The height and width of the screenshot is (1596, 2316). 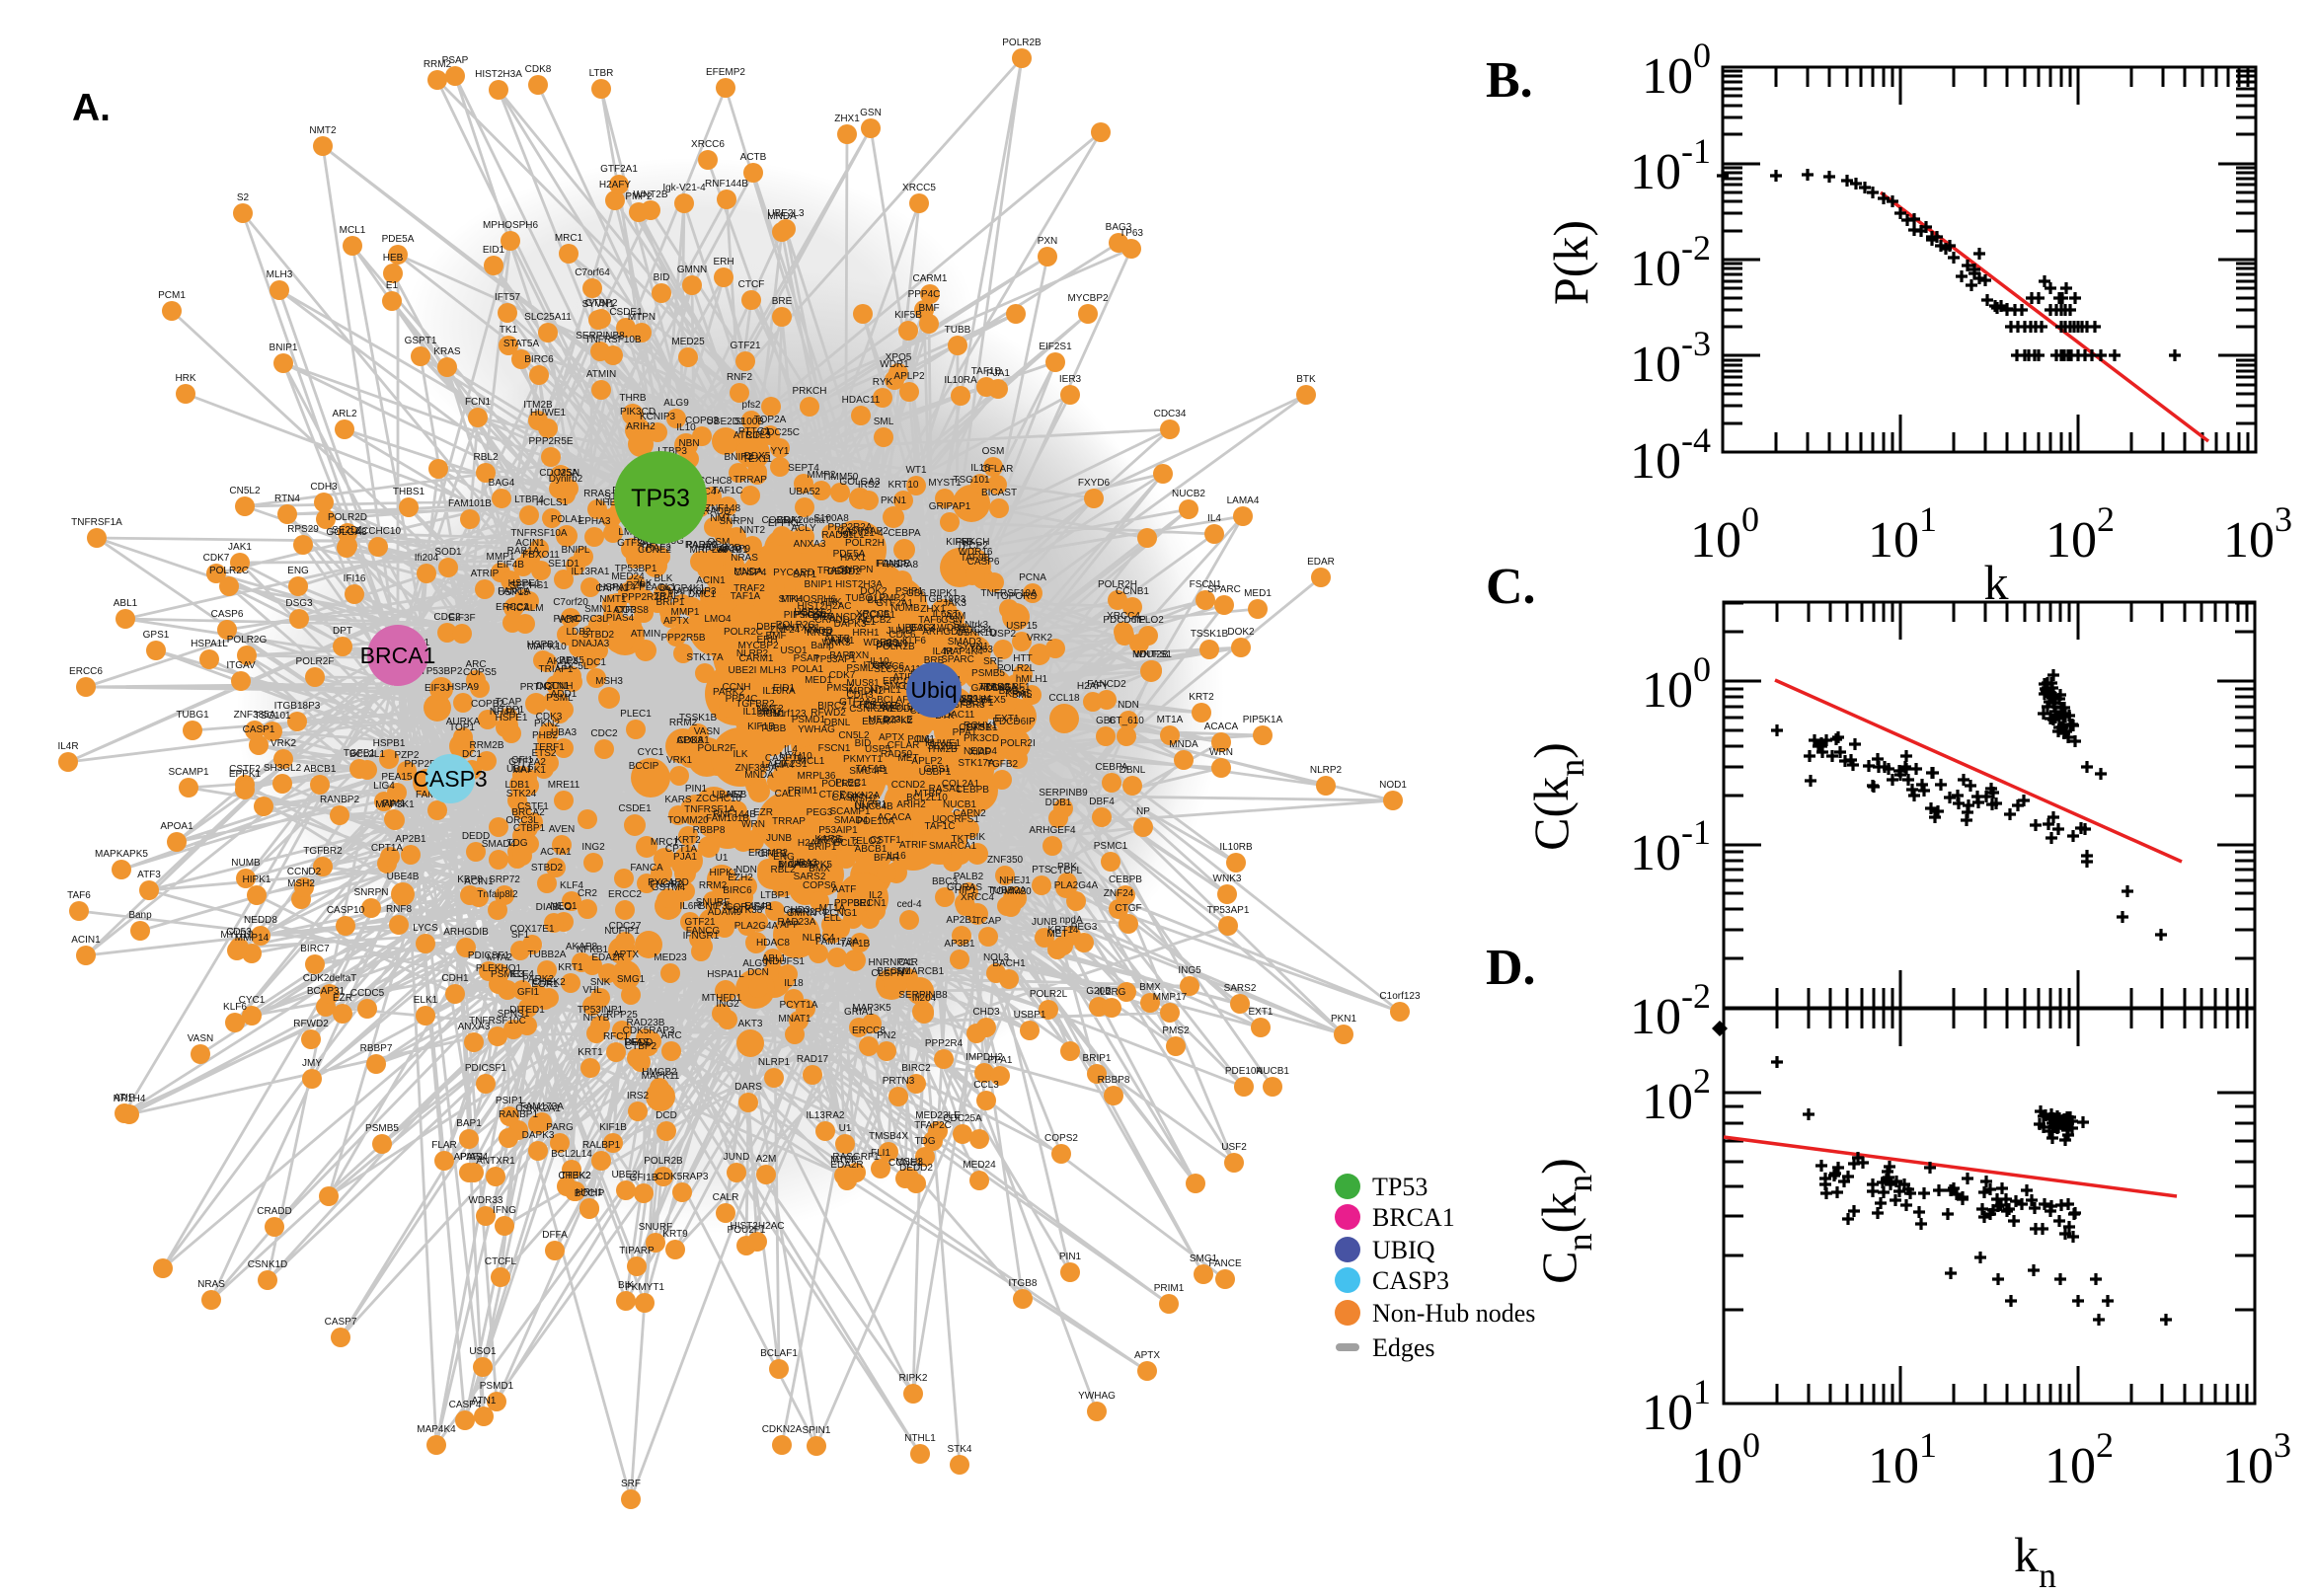 I want to click on svg-text: NLRP2, so click(x=752, y=653).